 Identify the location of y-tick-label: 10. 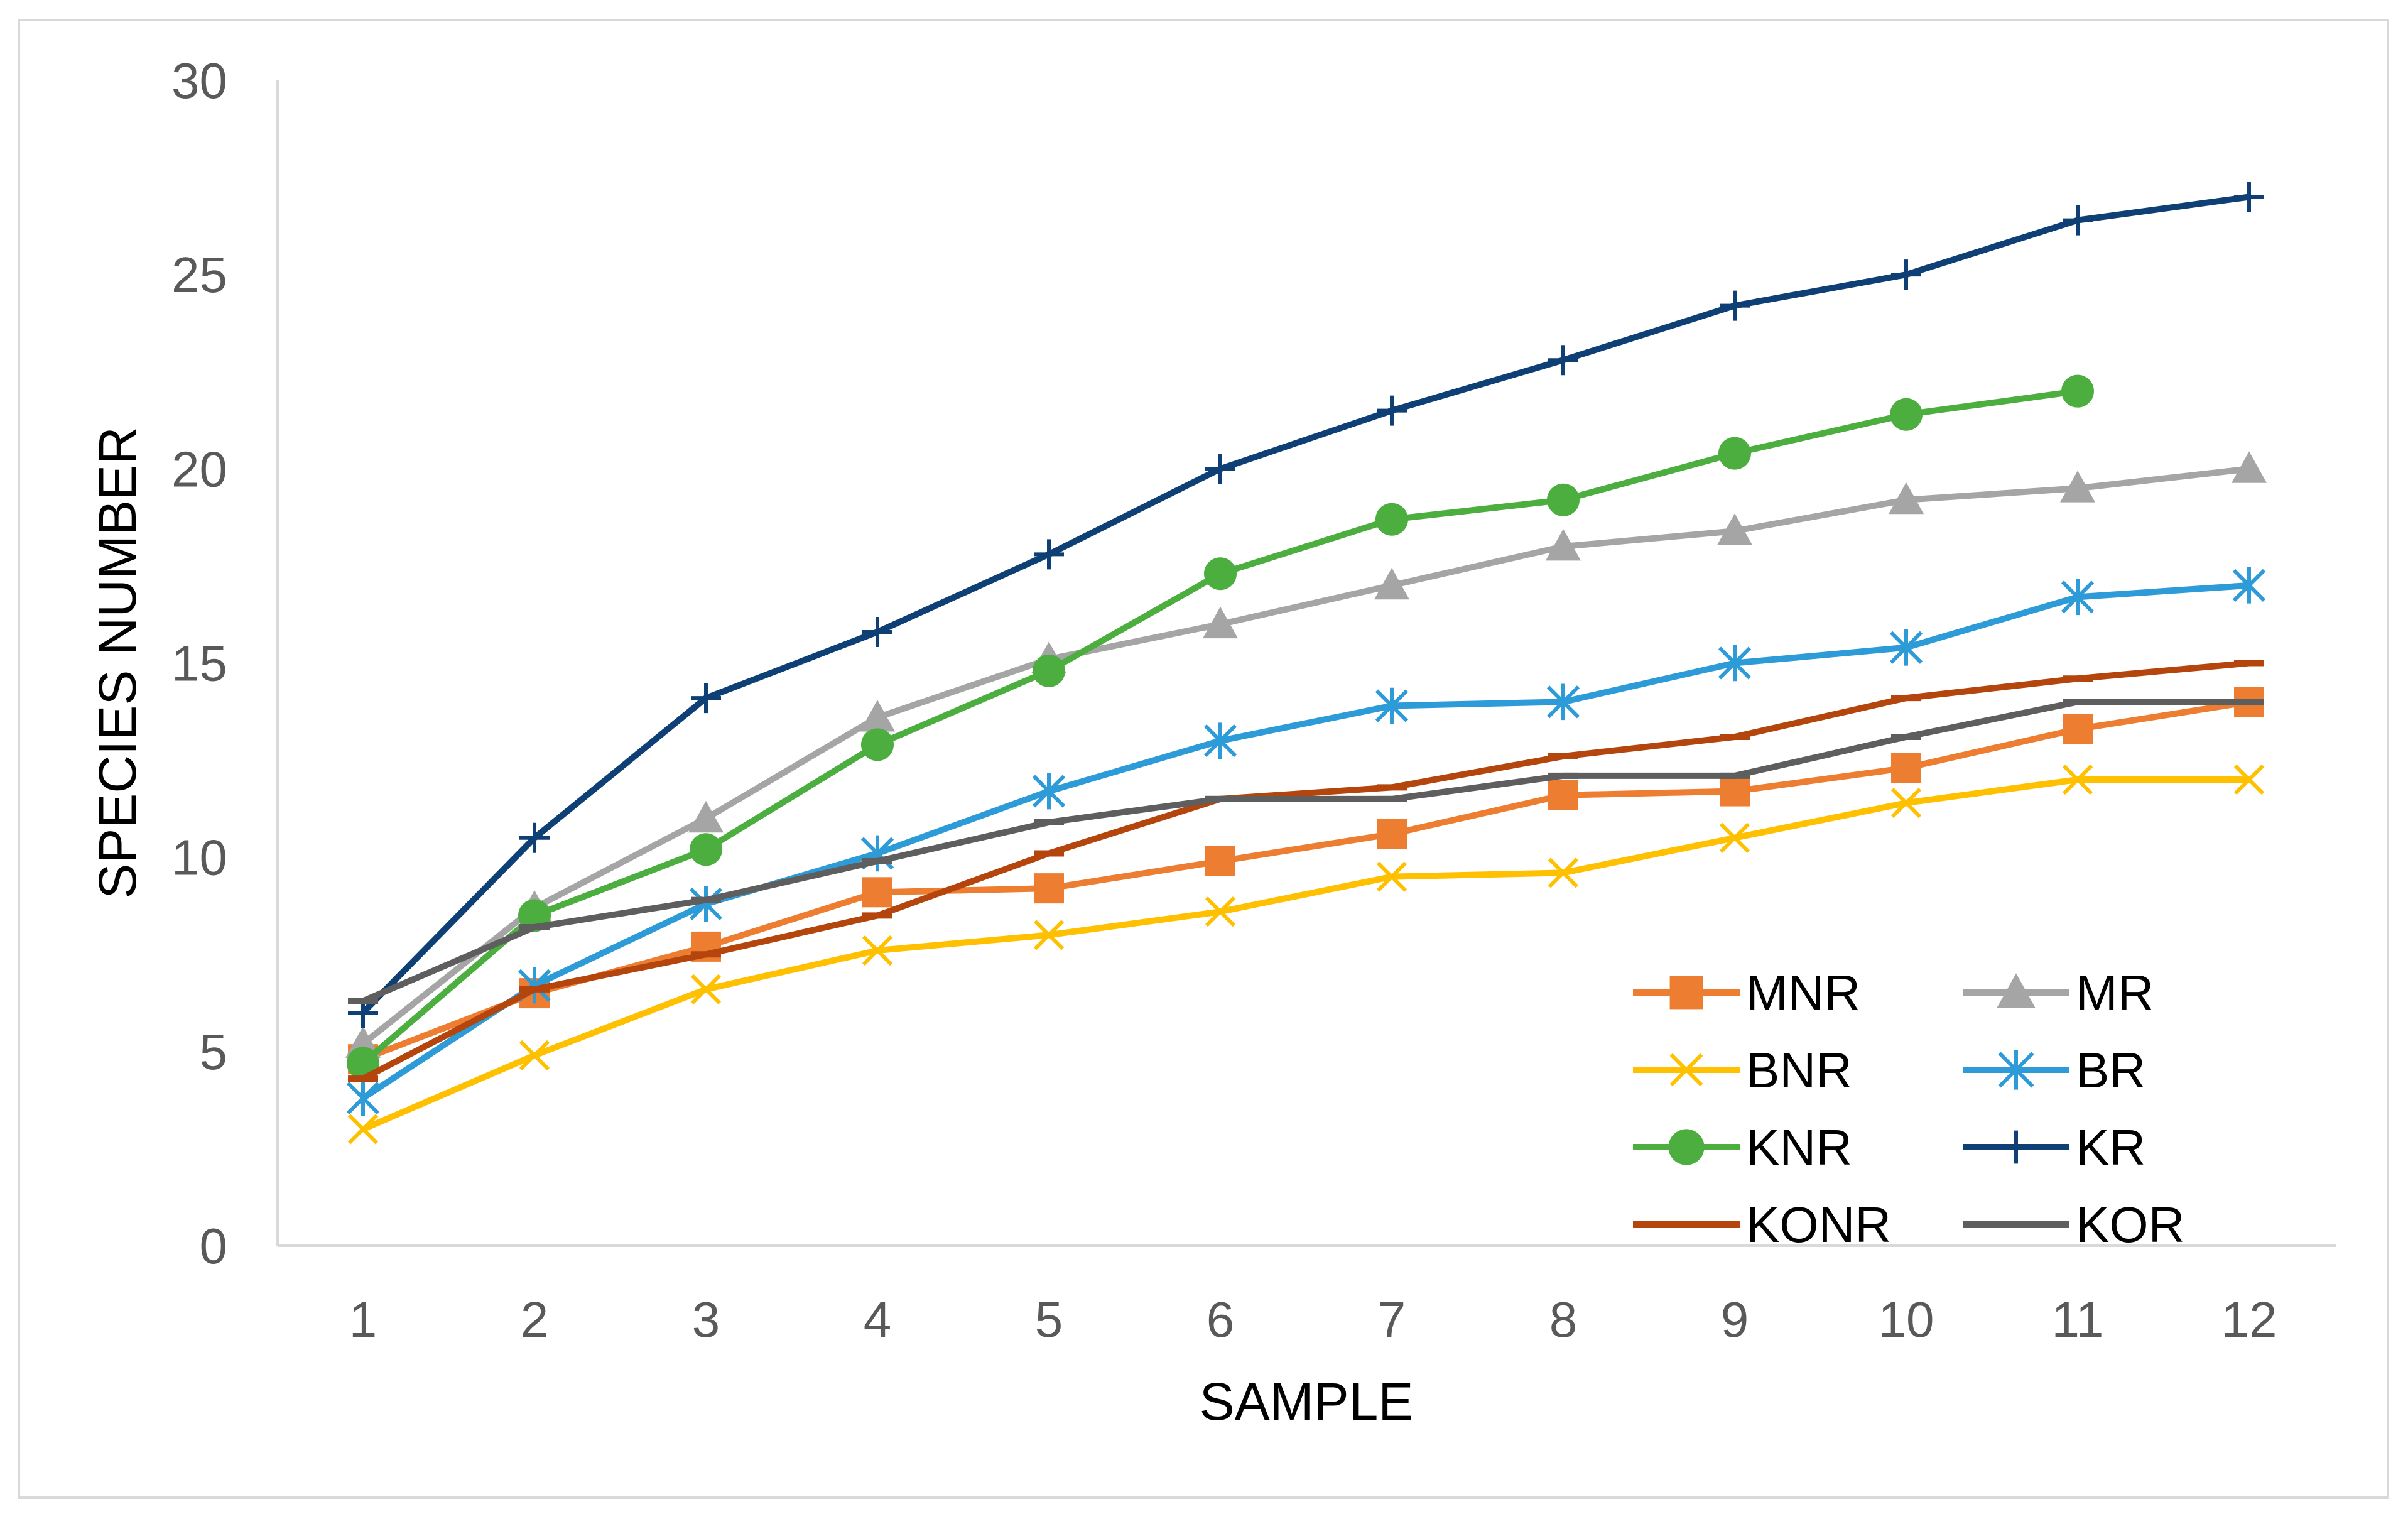
(199, 858).